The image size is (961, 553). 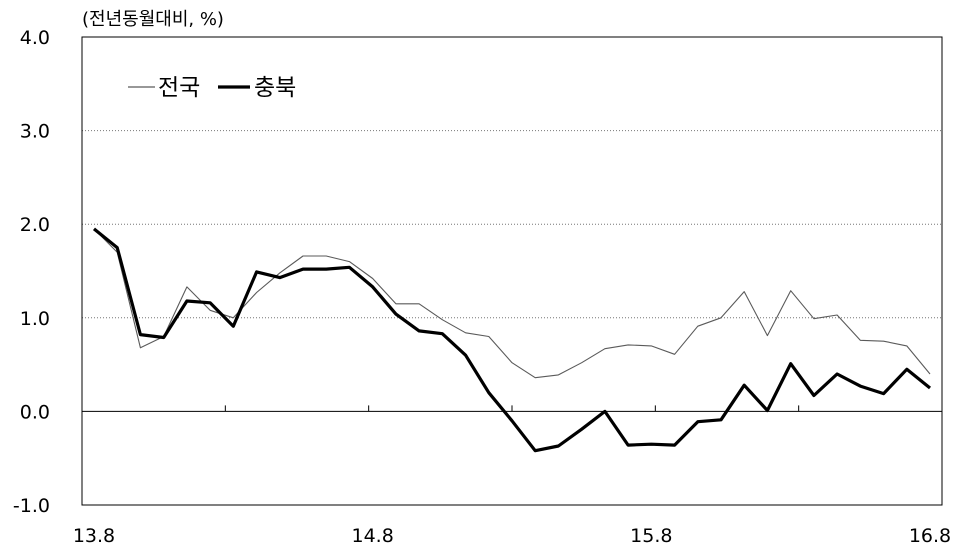 I want to click on x-tick-label: 14.8, so click(x=373, y=536).